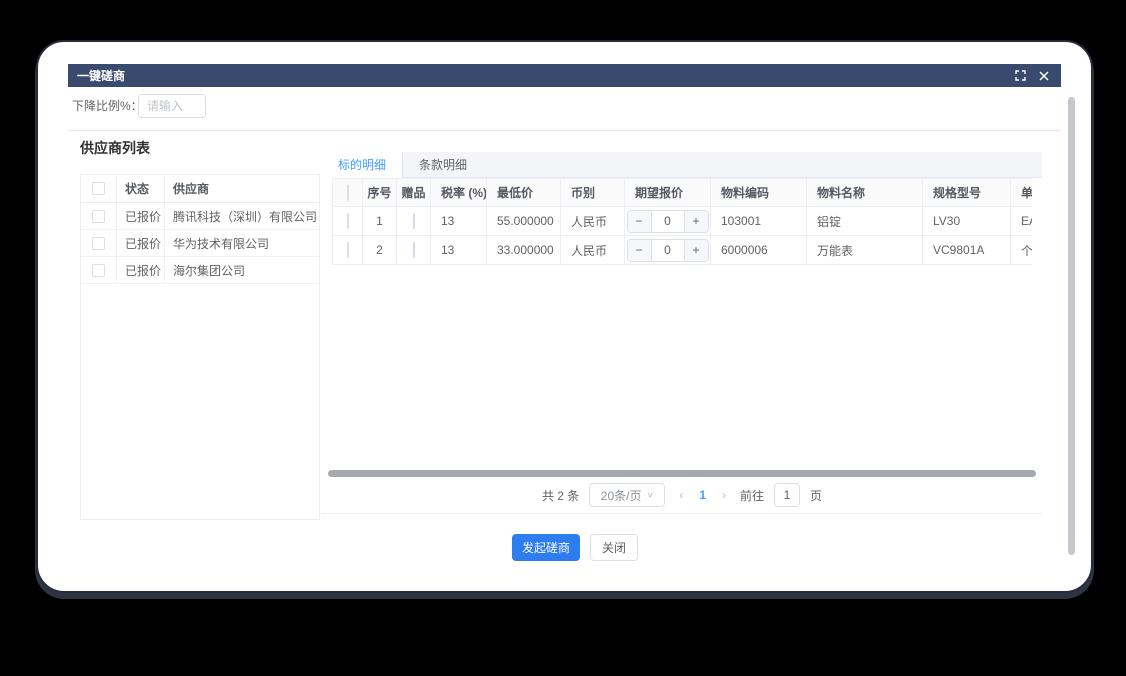 The image size is (1126, 676). Describe the element at coordinates (682, 165) in the screenshot. I see `detail-tabs: 标的明细 条款明细` at that location.